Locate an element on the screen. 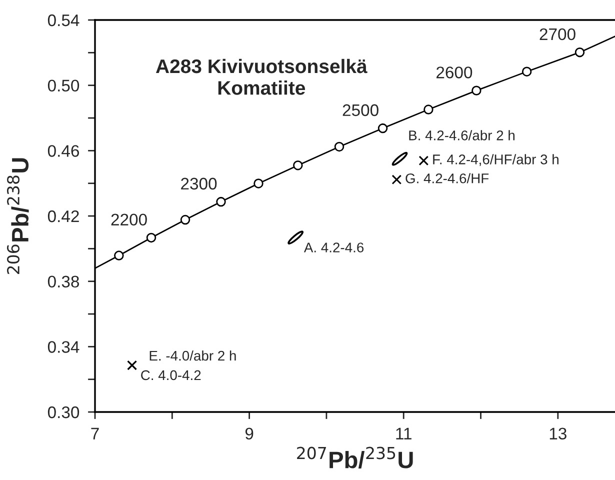 The image size is (615, 480). annotation: 2600 is located at coordinates (454, 72).